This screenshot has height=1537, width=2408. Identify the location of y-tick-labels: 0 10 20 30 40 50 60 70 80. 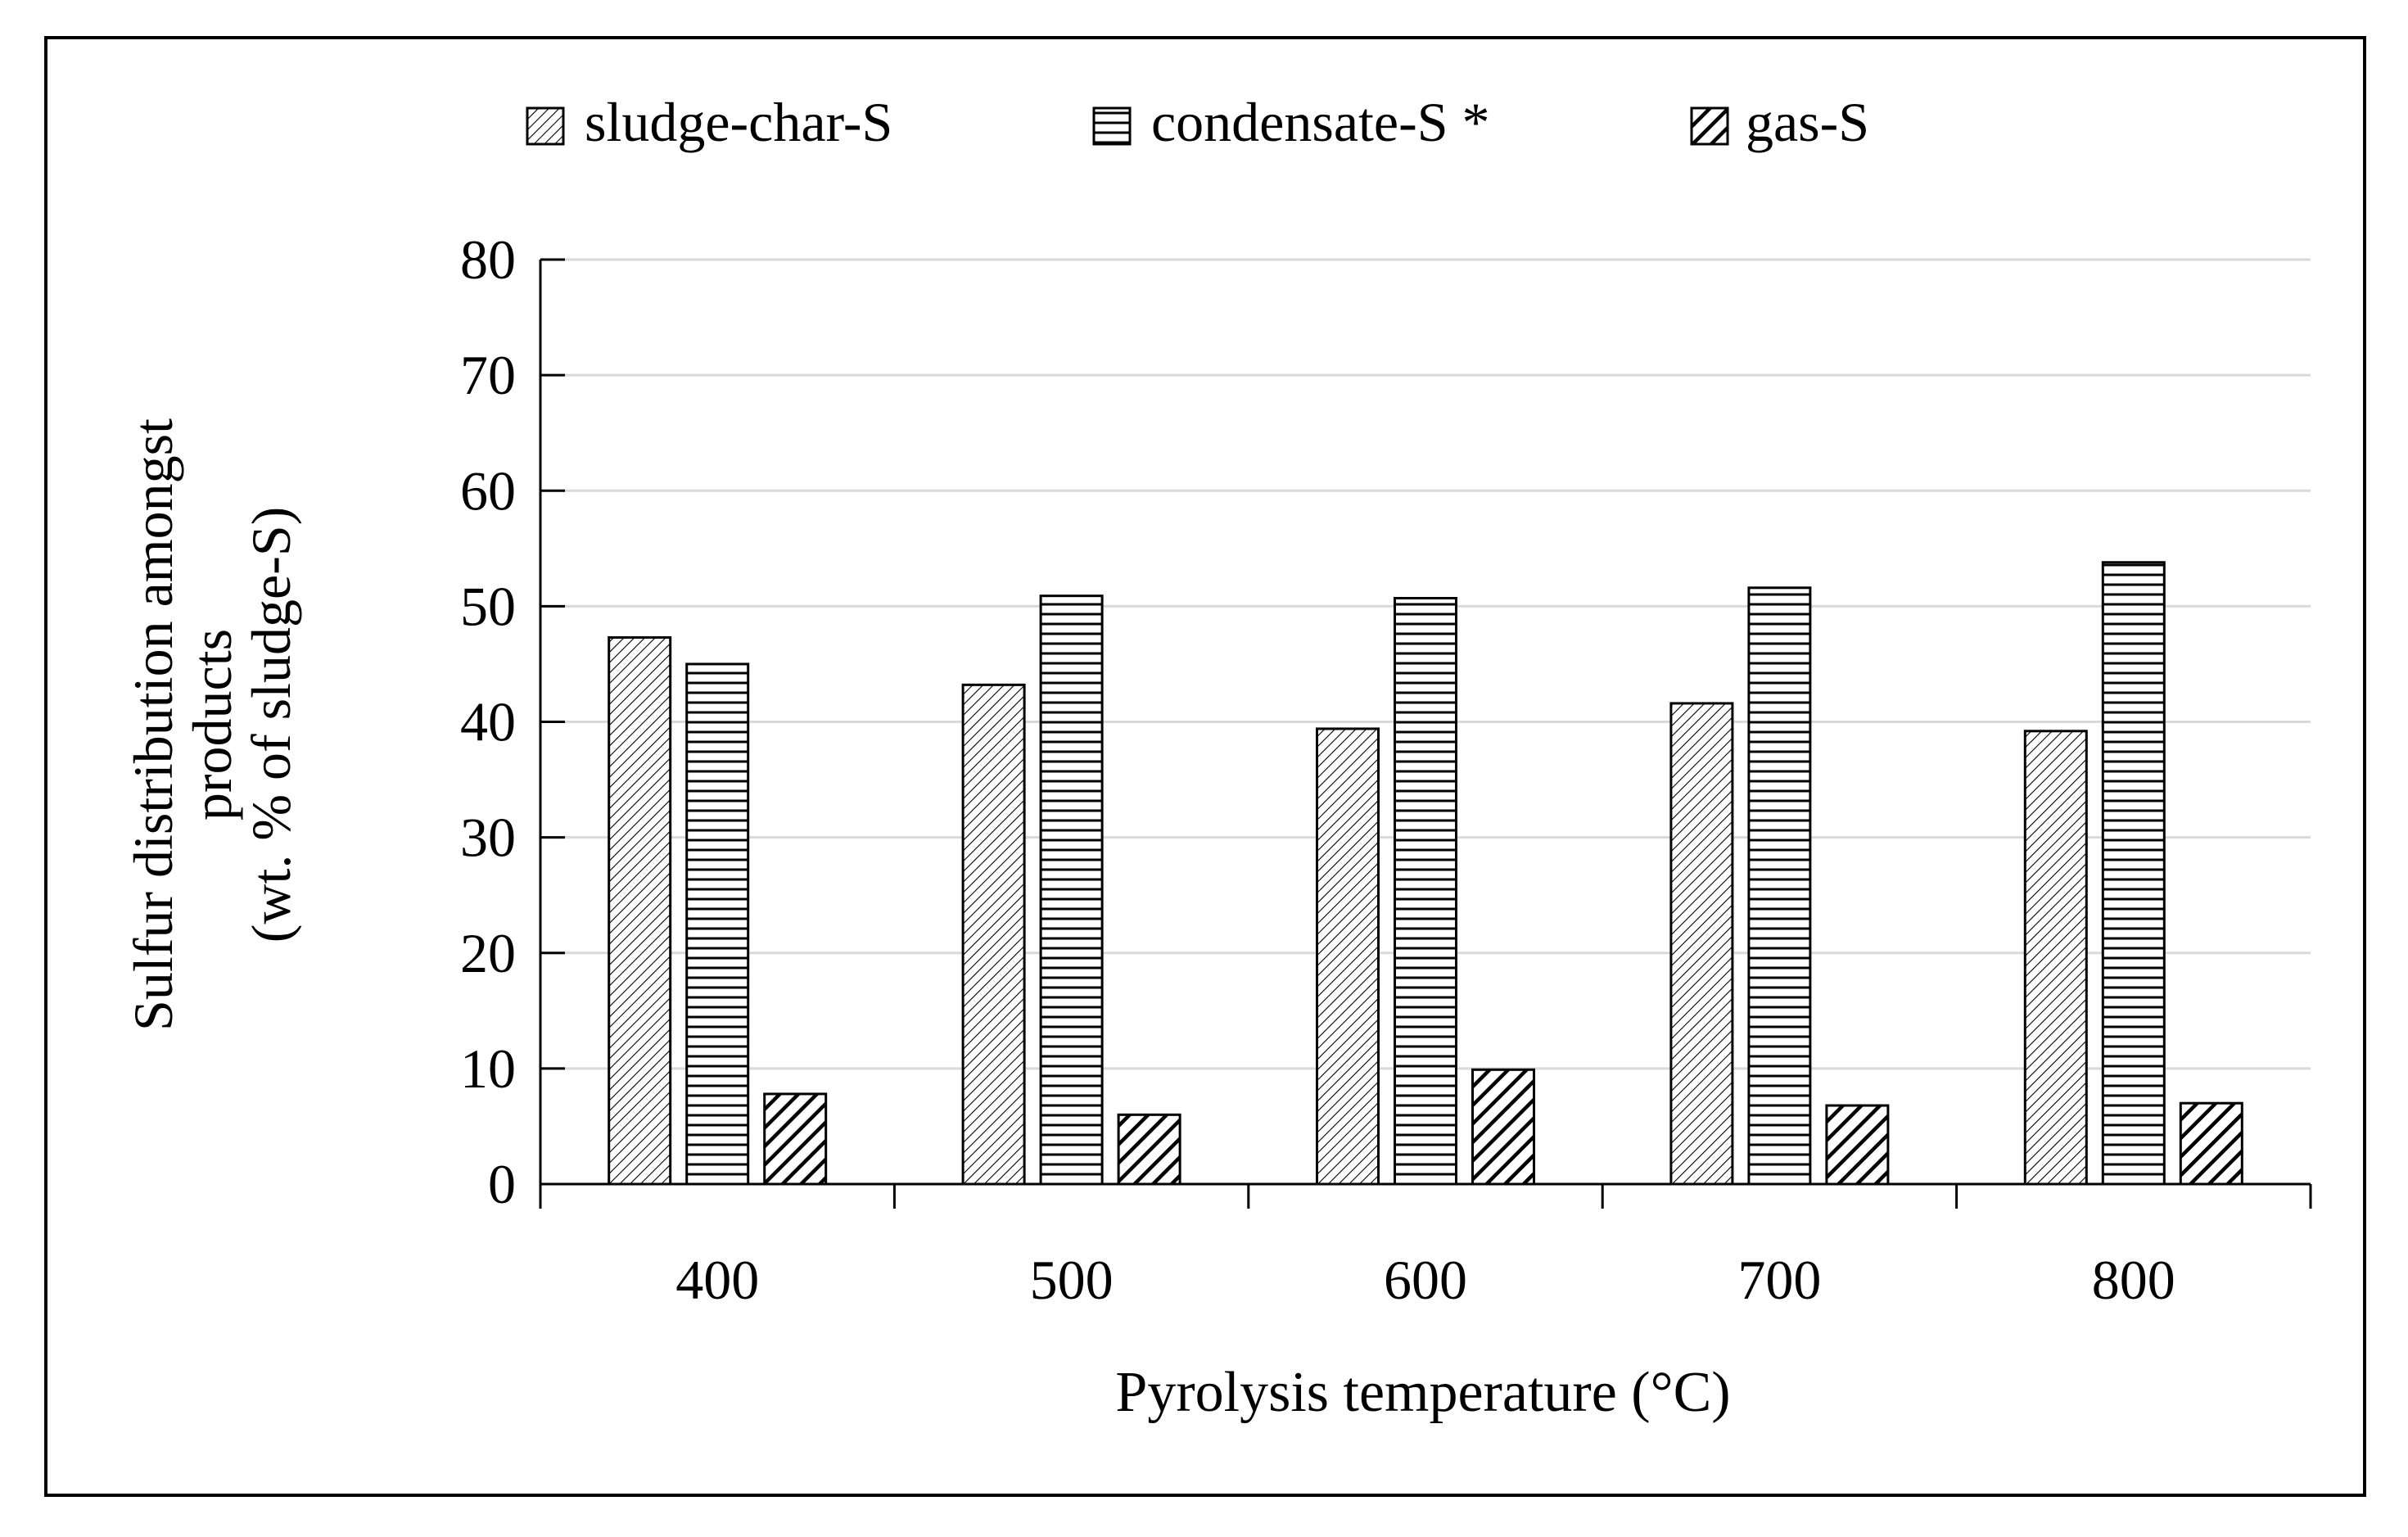
(488, 721).